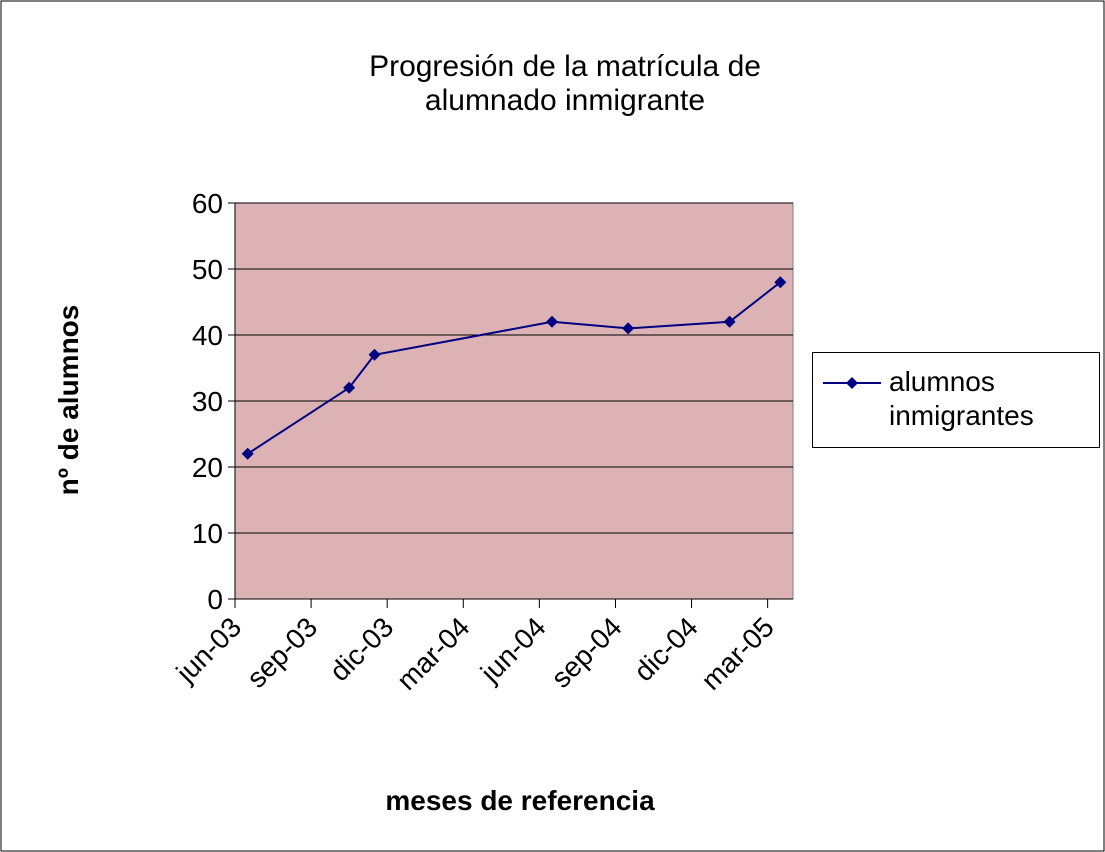 This screenshot has width=1105, height=852. I want to click on y-axis-title: nº de alumnos, so click(68, 400).